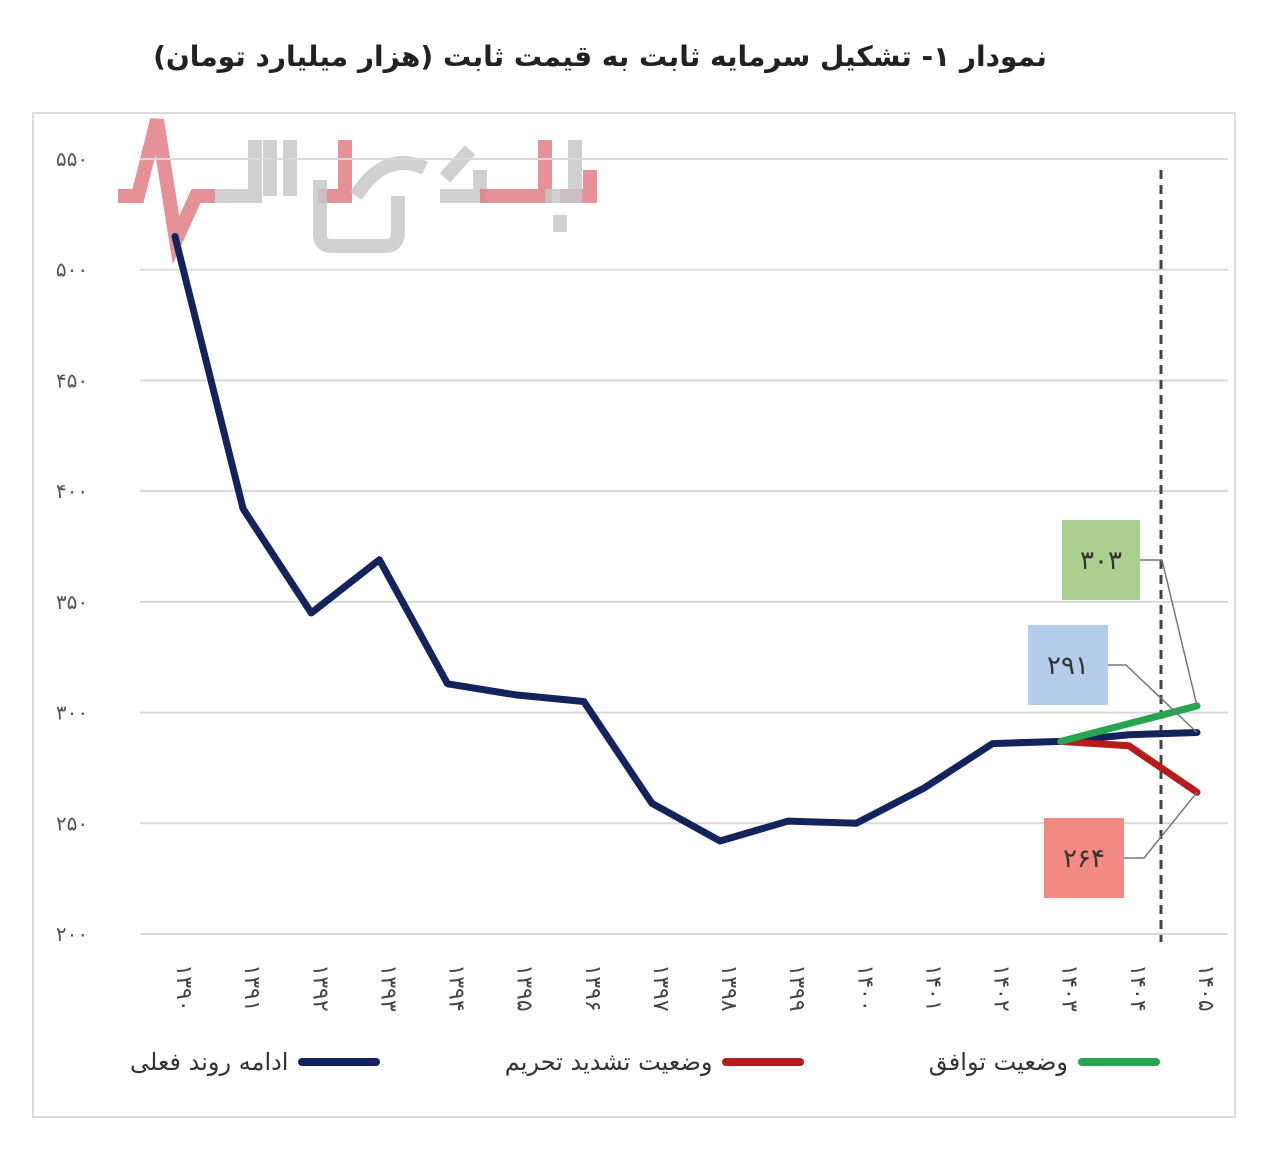  What do you see at coordinates (183, 987) in the screenshot?
I see `x-tick-label: ۱۳۹۰` at bounding box center [183, 987].